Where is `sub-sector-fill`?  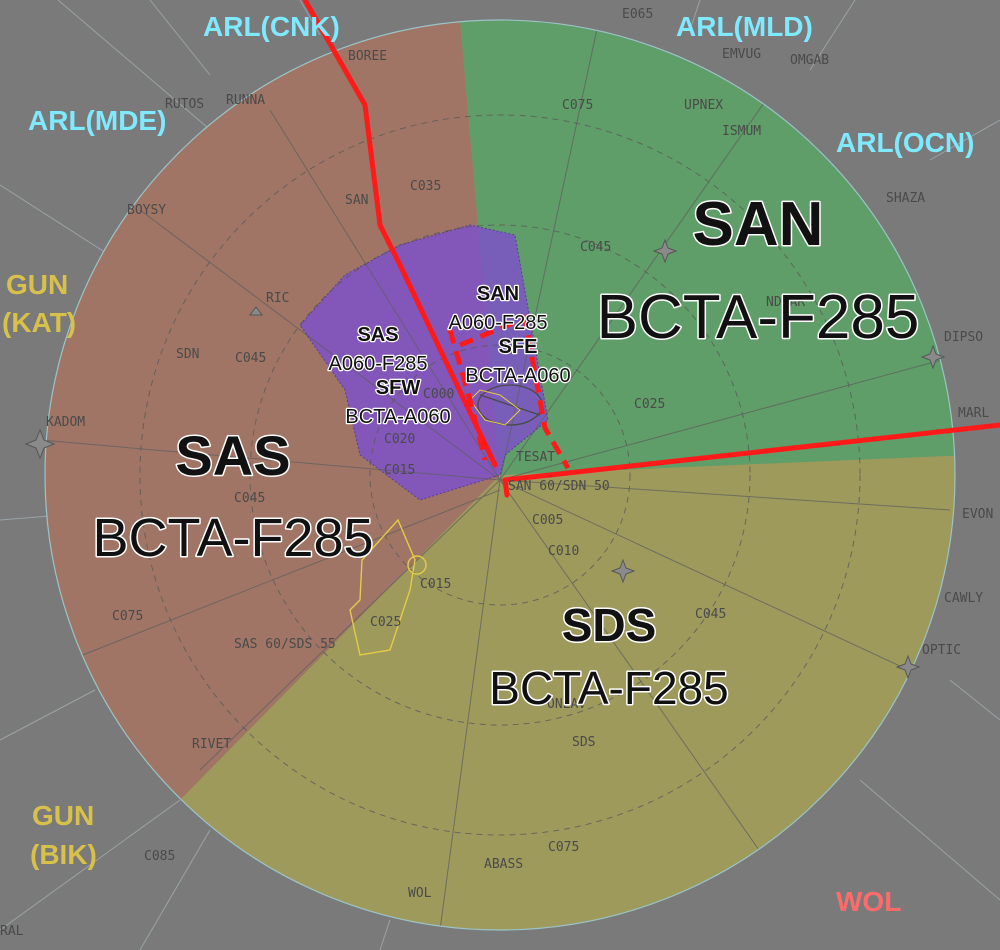 sub-sector-fill is located at coordinates (424, 362).